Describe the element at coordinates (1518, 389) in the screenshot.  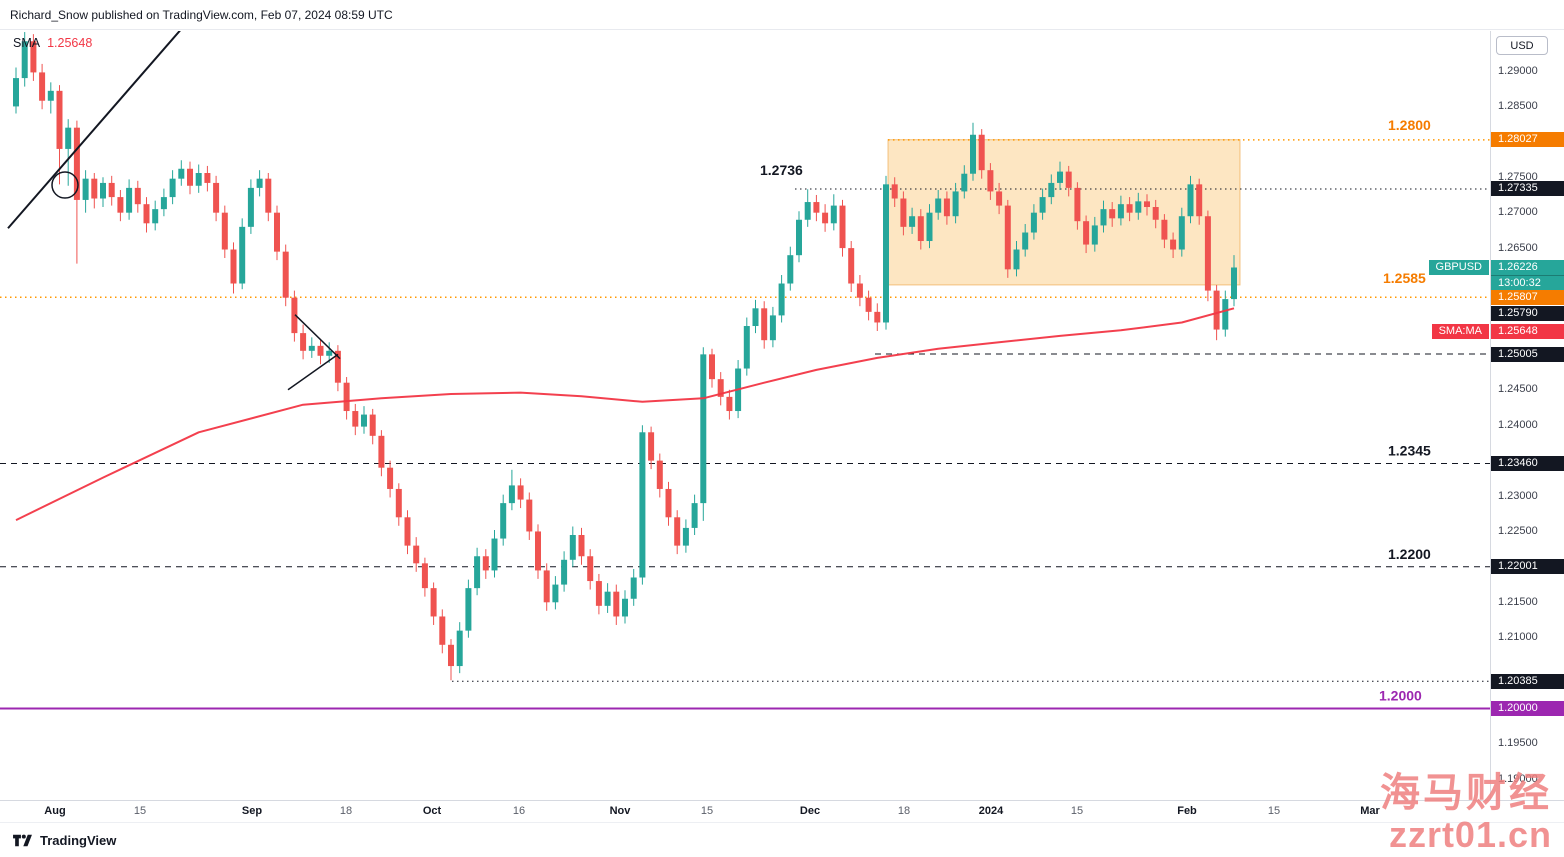
I see `price-axis-label: 1.24500` at that location.